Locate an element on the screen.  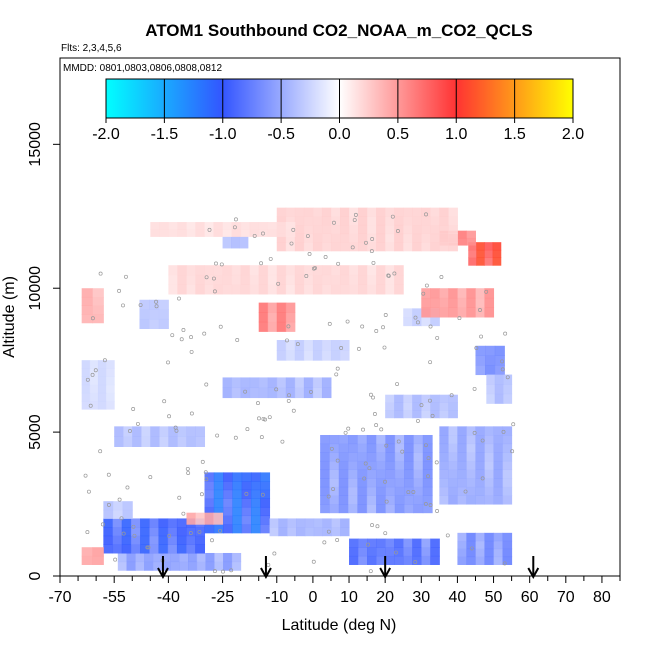
y-tick-label: 10000 is located at coordinates (35, 288).